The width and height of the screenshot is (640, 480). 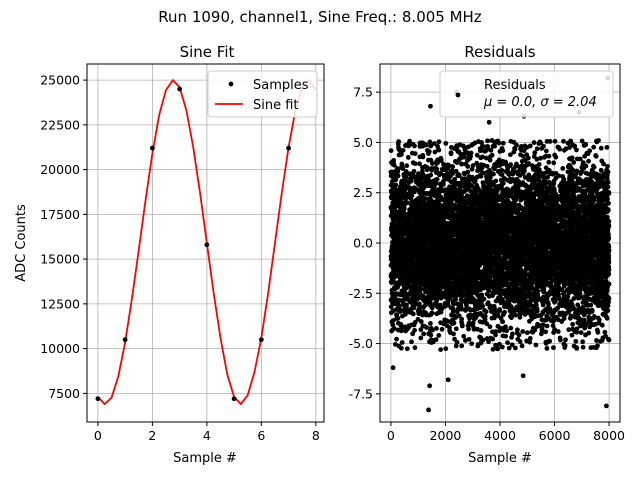 What do you see at coordinates (64, 393) in the screenshot?
I see `sine-fit-ytick-label: 7500` at bounding box center [64, 393].